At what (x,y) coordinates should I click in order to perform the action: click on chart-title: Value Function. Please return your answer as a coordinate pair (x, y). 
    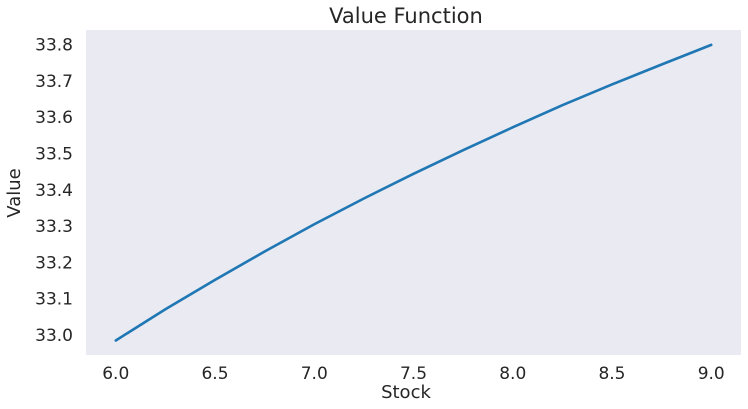
    Looking at the image, I should click on (406, 16).